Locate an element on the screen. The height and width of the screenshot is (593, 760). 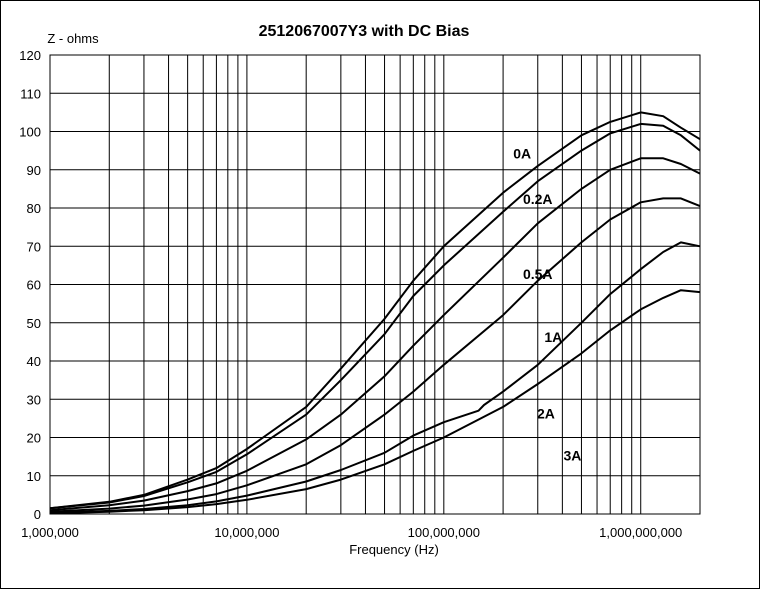
series-labels: 0A 0.2A 0.5A 1A 2A 3A is located at coordinates (547, 304).